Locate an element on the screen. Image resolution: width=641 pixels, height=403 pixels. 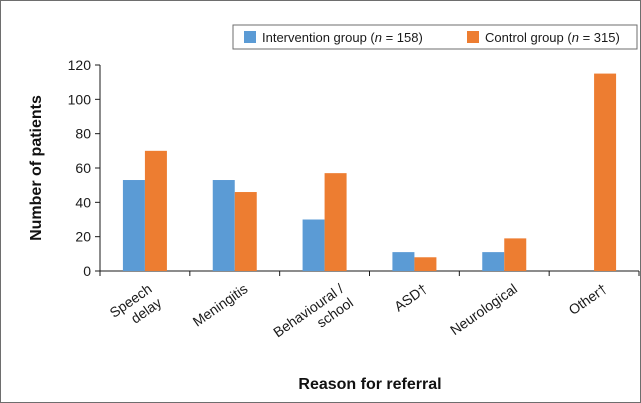
x-tick-label: Speechdelay is located at coordinates (136, 307).